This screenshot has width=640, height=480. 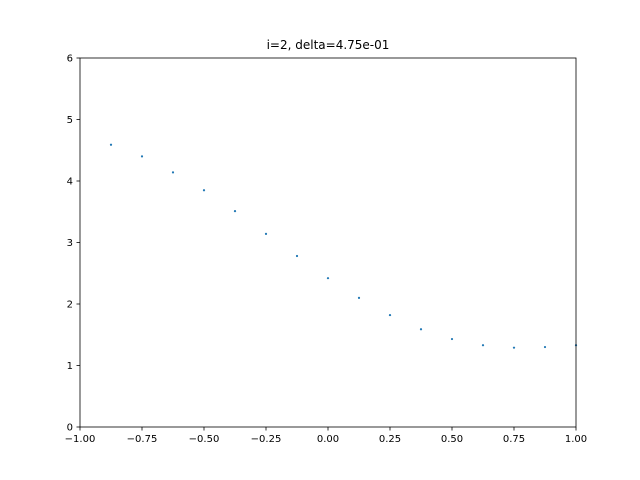 I want to click on y-tick-label: 0, so click(x=70, y=428).